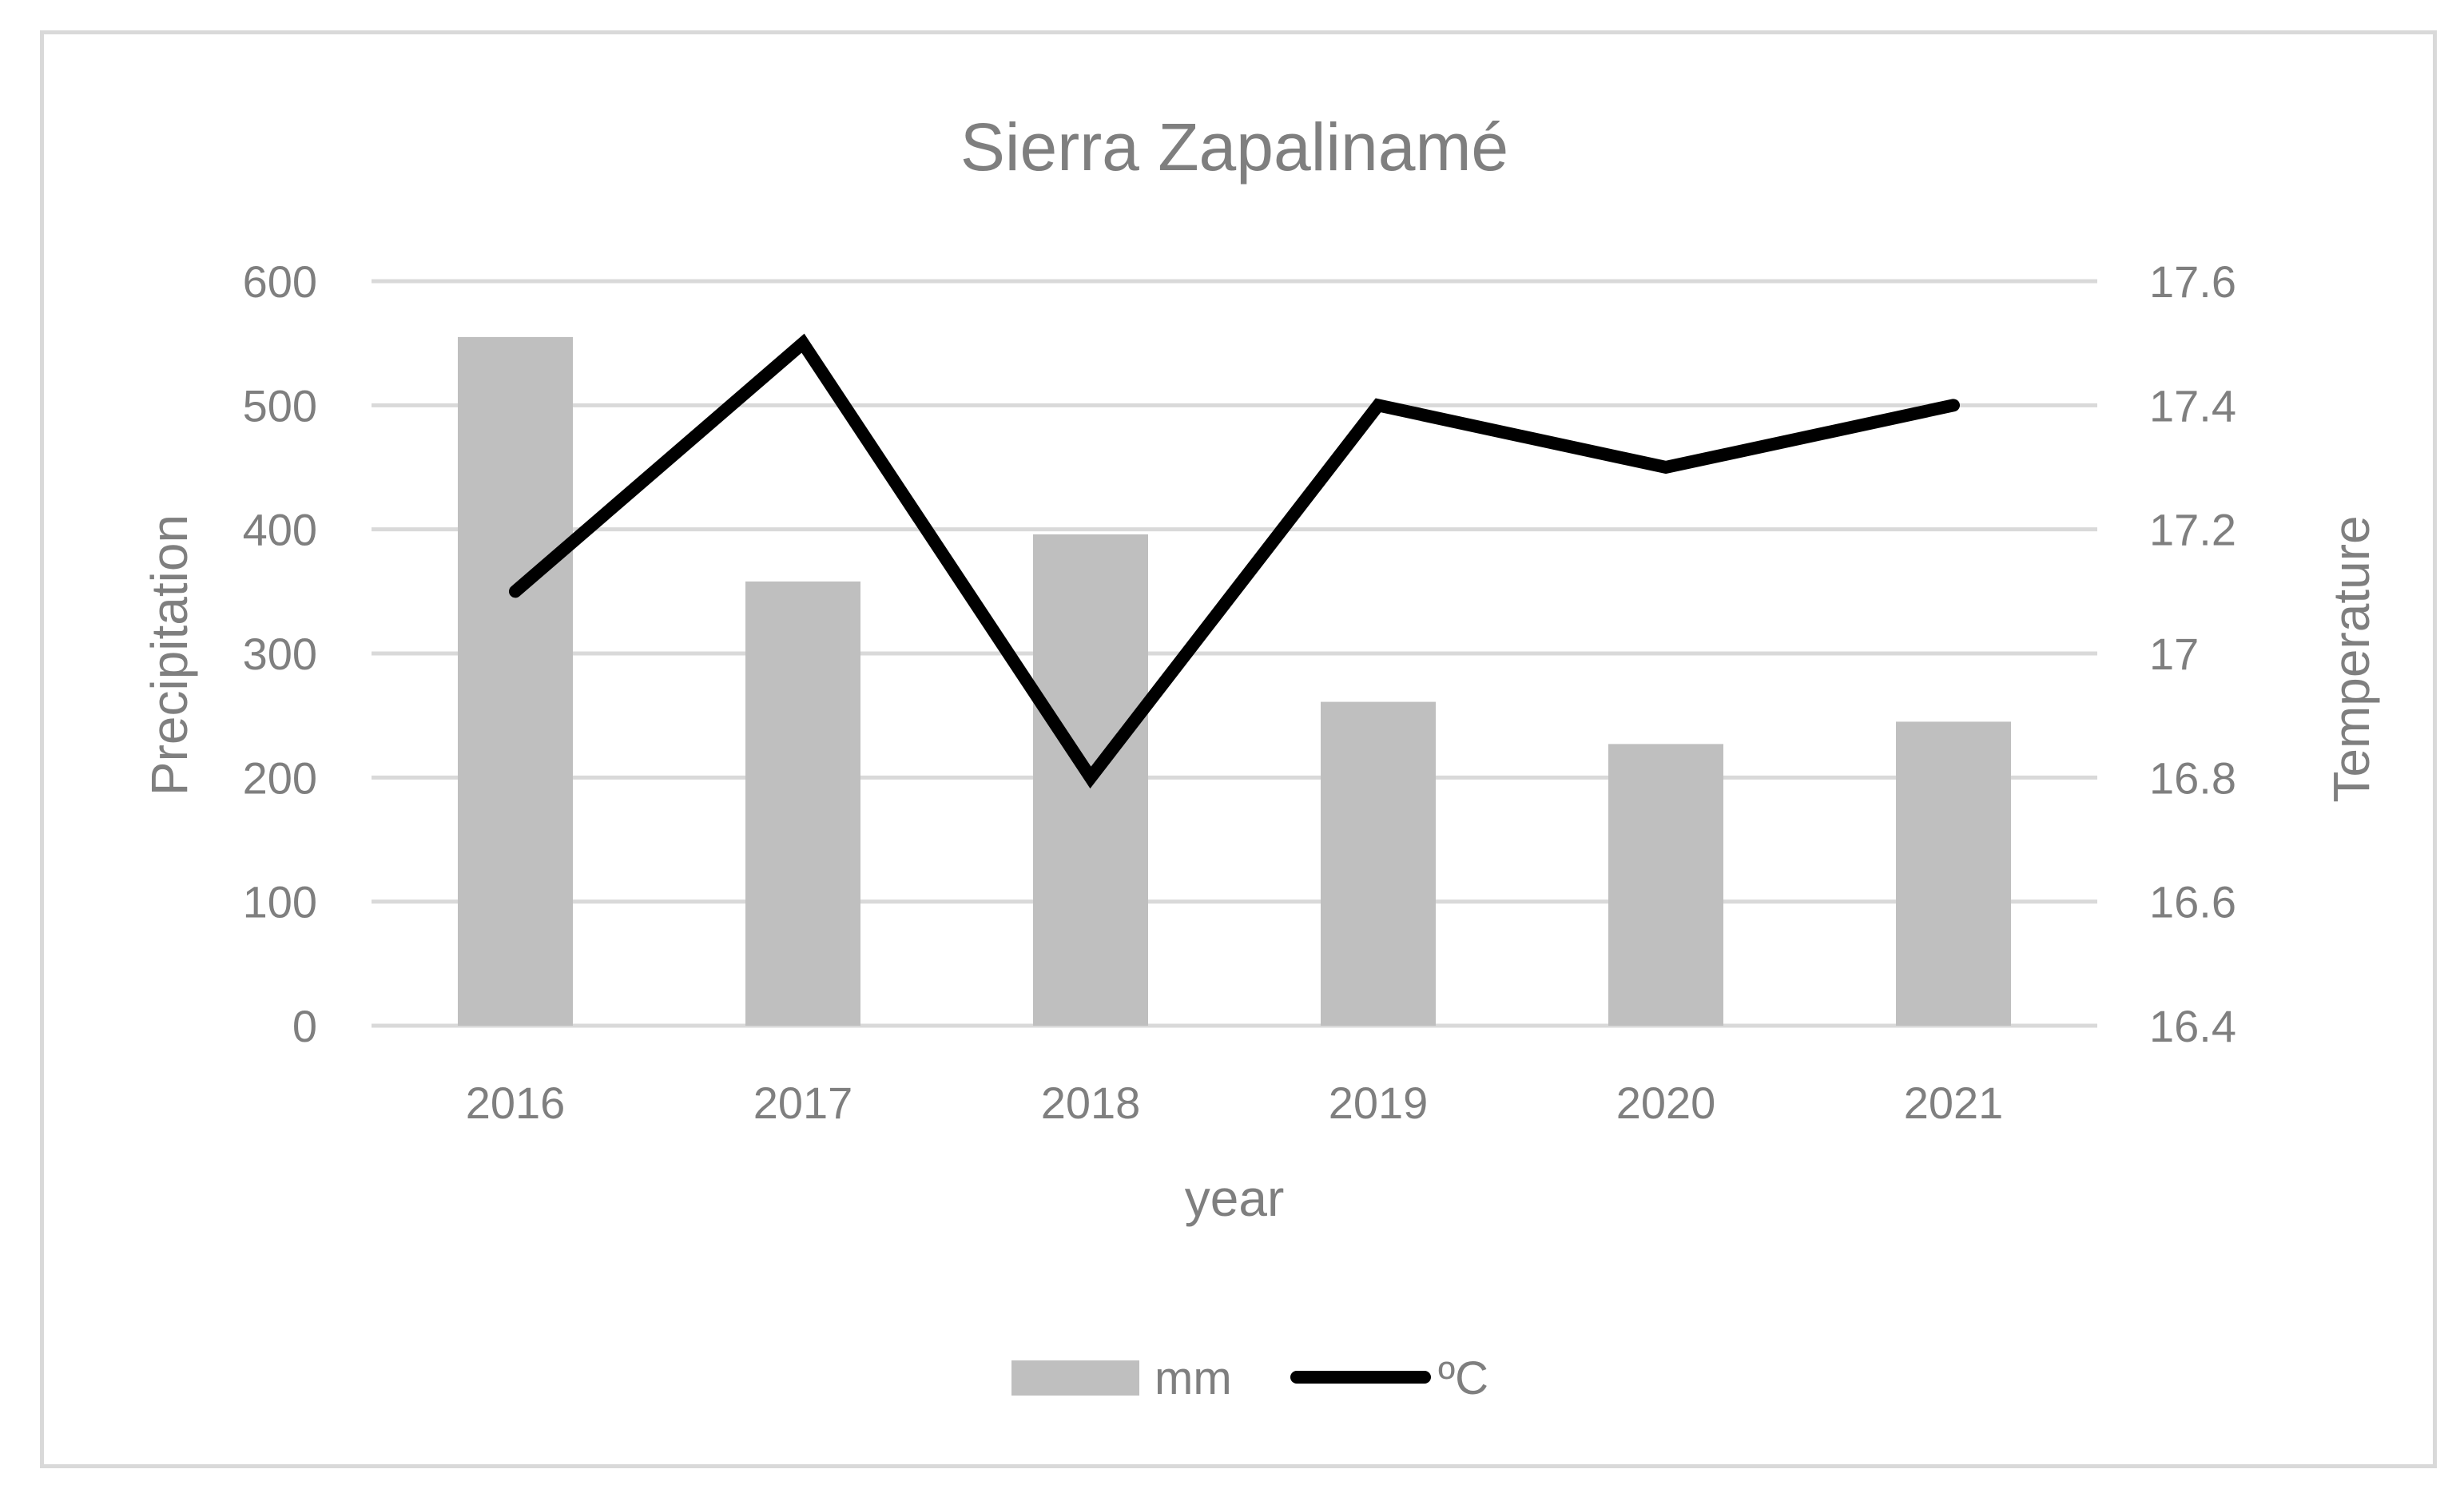 The height and width of the screenshot is (1501, 2464). Describe the element at coordinates (280, 530) in the screenshot. I see `y-tick-label: 400` at that location.